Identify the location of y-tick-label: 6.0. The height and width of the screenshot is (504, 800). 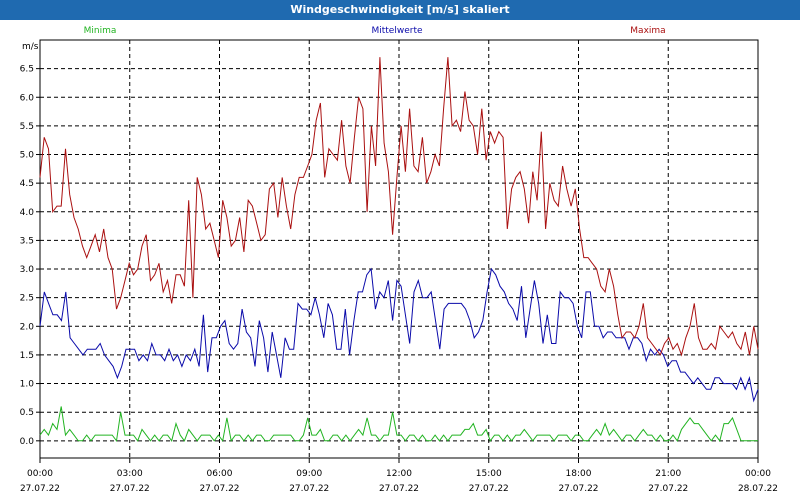
(27, 98).